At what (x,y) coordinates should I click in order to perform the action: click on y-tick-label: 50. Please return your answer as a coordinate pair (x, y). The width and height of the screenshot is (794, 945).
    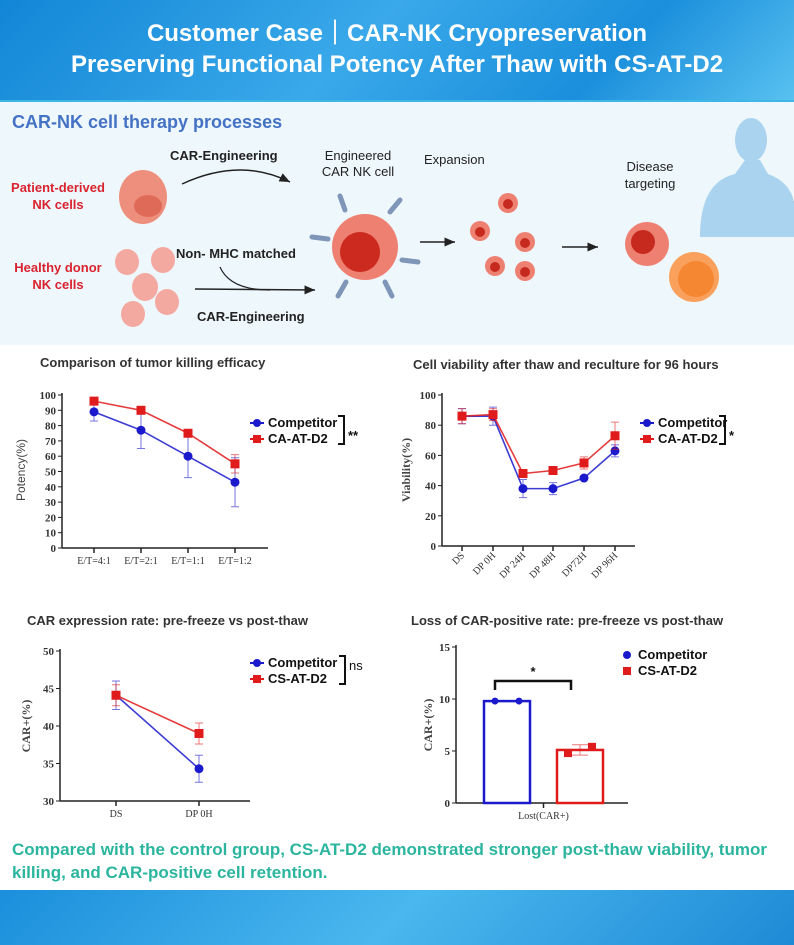
    Looking at the image, I should click on (51, 473).